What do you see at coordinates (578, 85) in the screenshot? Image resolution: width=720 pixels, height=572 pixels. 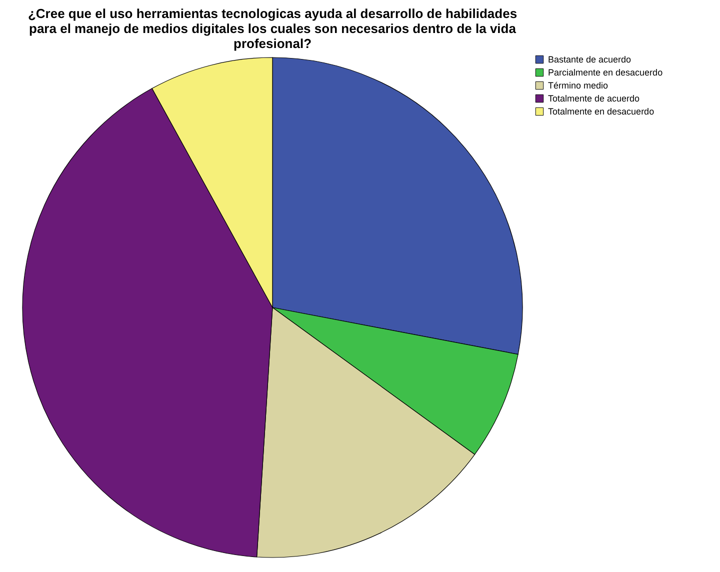 I see `legend-label: Término medio` at bounding box center [578, 85].